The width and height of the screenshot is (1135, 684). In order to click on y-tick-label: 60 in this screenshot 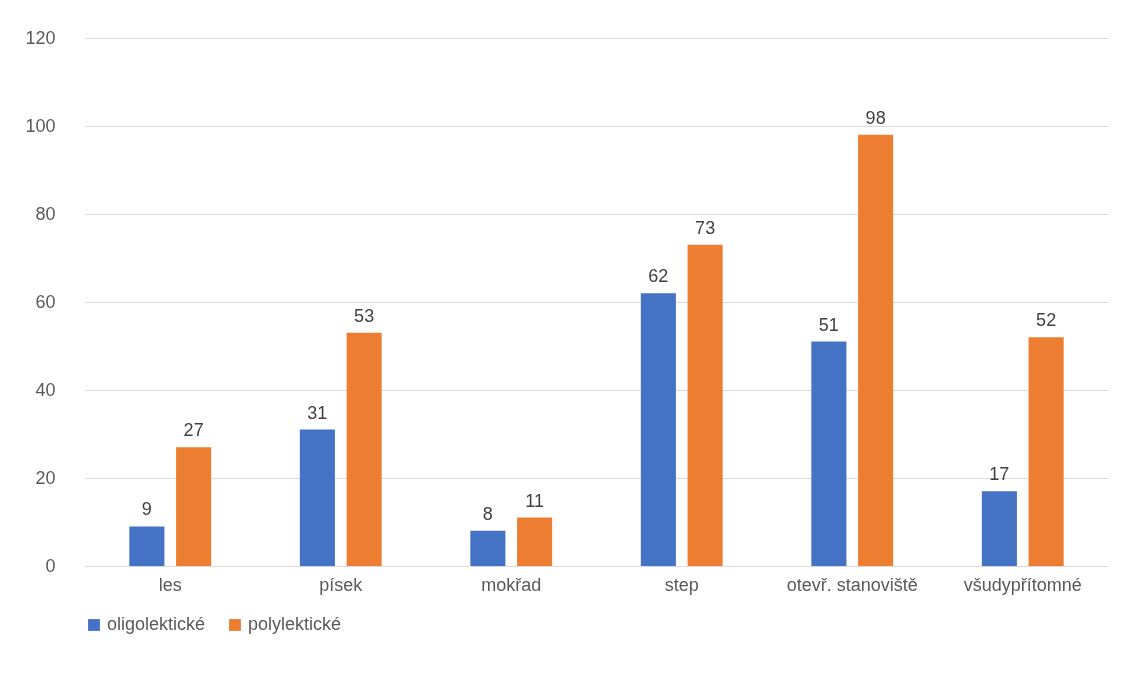, I will do `click(45, 301)`.